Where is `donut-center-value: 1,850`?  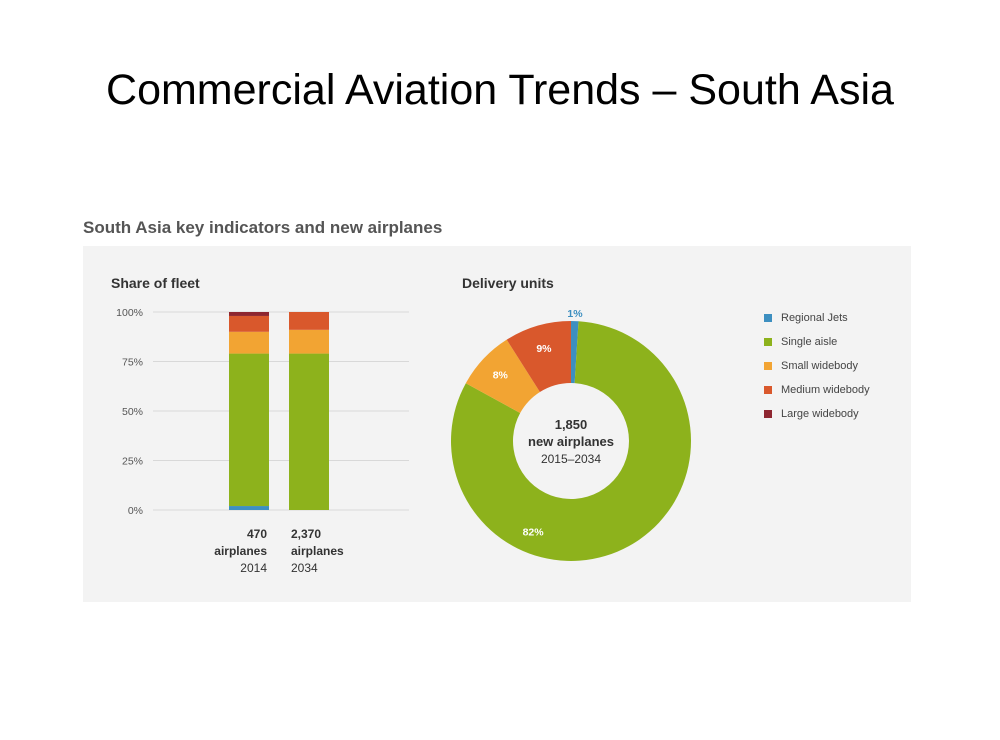
donut-center-value: 1,850 is located at coordinates (571, 424).